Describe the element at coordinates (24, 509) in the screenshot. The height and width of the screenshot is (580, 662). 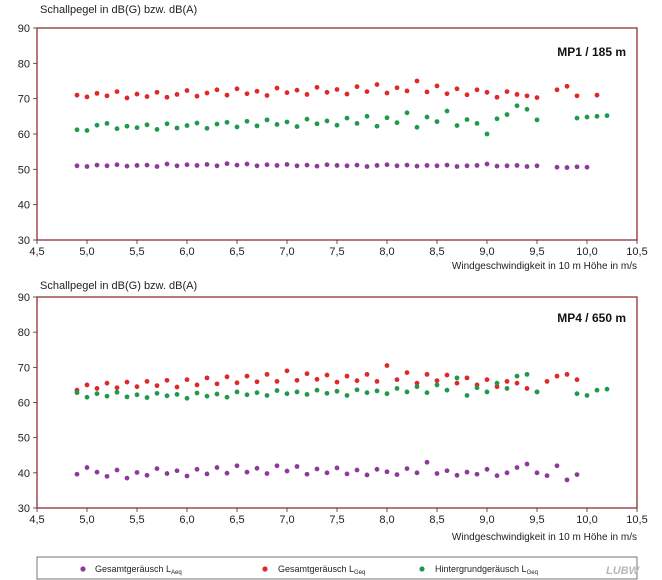
I see `y-tick-label: 30` at that location.